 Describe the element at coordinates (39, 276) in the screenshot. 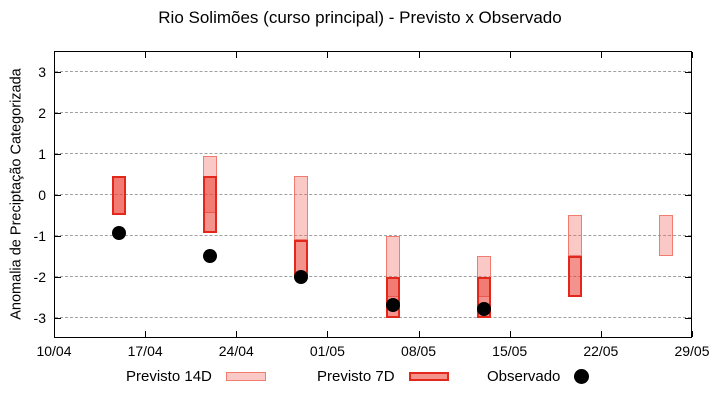

I see `y-tick-label: -2` at that location.